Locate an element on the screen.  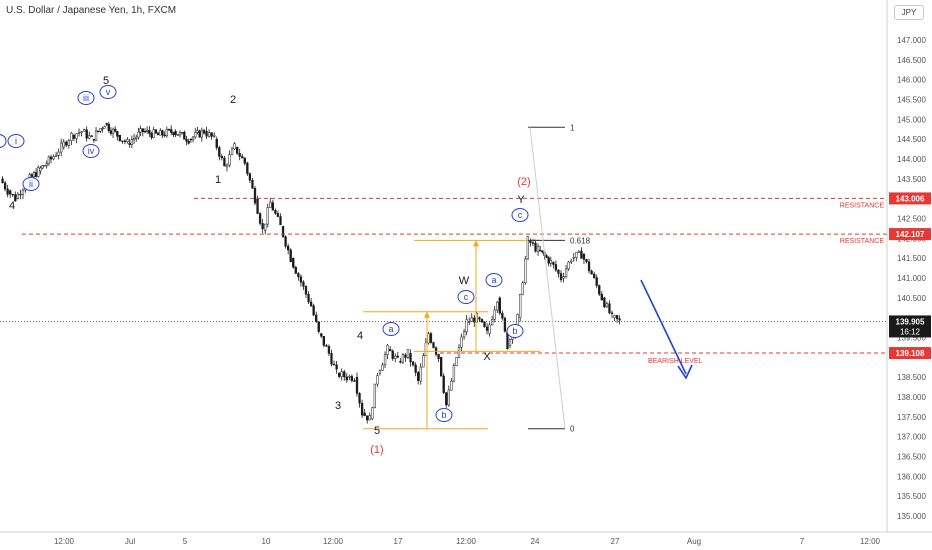
current-price-badge is located at coordinates (910, 326).